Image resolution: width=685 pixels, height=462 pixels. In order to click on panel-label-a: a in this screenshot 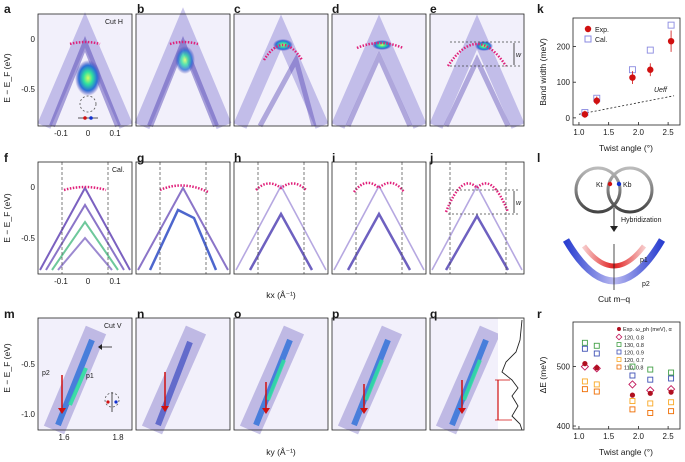, I will do `click(7, 9)`.